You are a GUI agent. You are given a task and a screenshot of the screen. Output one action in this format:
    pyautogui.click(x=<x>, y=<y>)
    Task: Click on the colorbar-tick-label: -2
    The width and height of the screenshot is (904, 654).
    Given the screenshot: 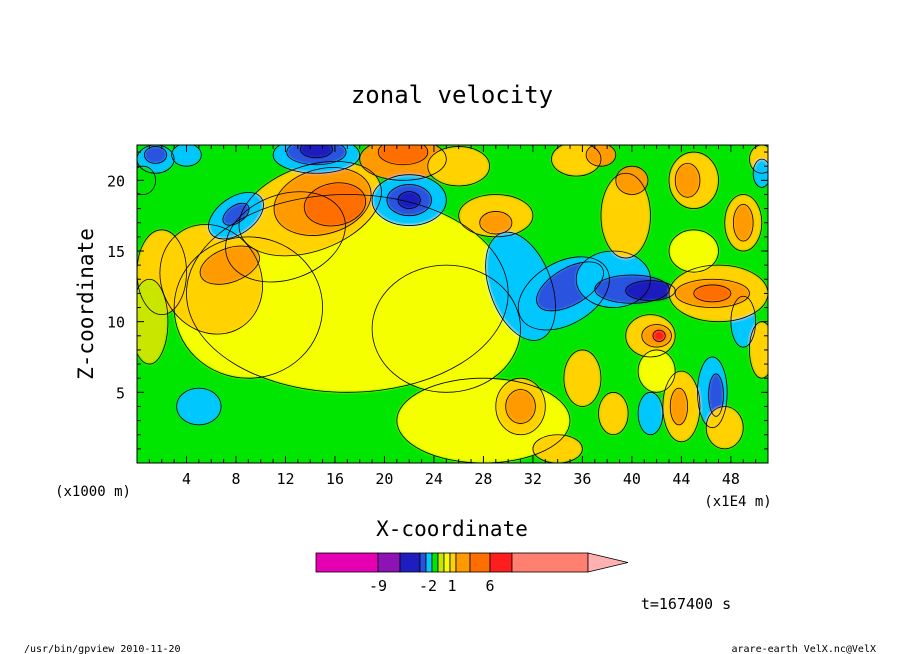 What is the action you would take?
    pyautogui.click(x=428, y=586)
    